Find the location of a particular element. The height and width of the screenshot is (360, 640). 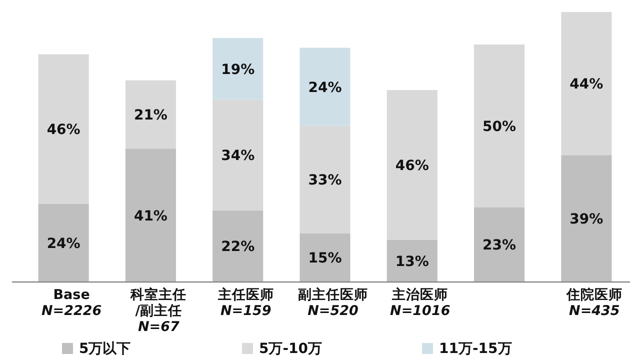

legend-label: 5万-10万 is located at coordinates (290, 349).